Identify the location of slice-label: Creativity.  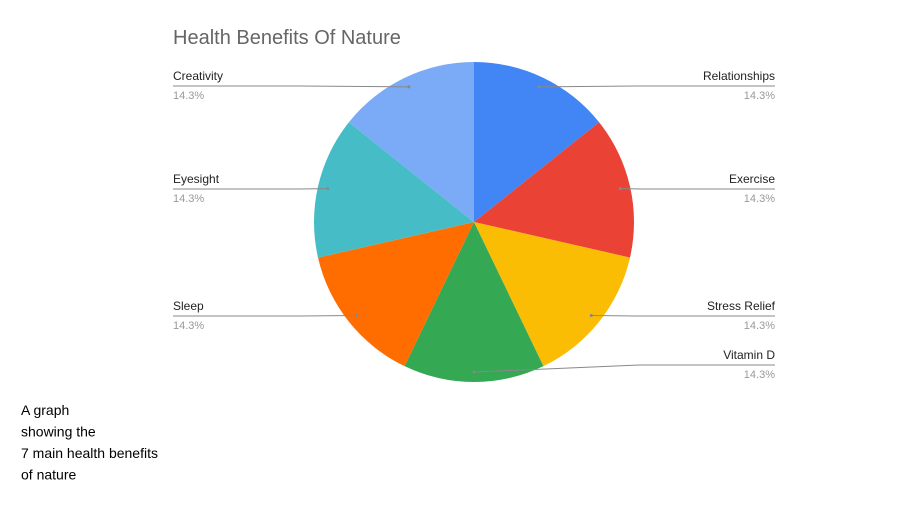
(198, 76).